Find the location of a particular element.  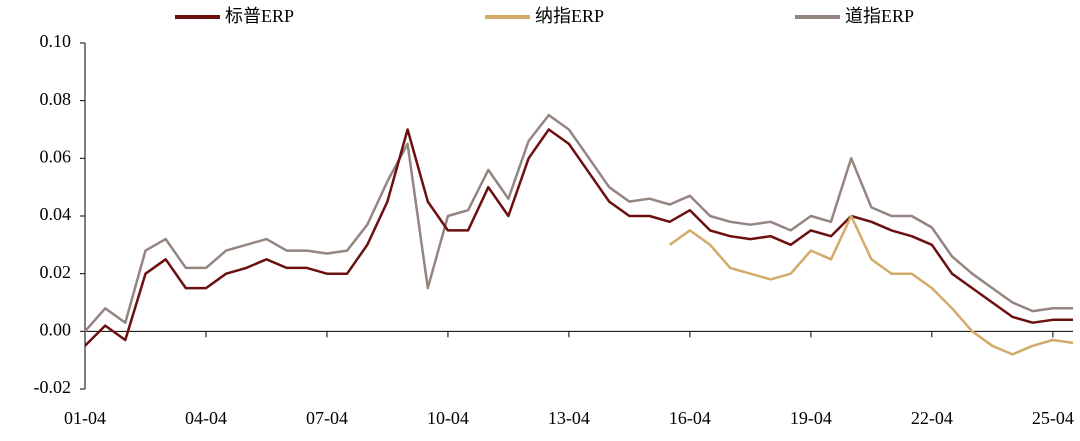

y-tick-label: -0.02 is located at coordinates (53, 387).